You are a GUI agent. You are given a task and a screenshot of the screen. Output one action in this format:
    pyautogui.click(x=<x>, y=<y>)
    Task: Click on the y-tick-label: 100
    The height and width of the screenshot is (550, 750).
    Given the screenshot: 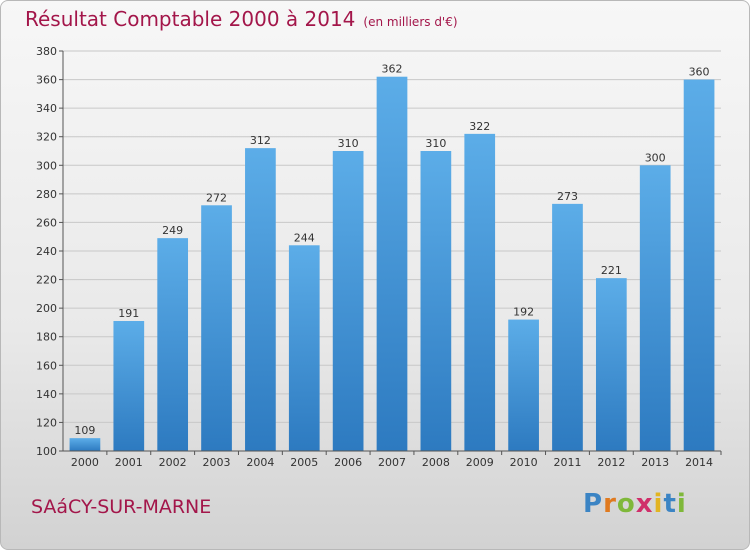 What is the action you would take?
    pyautogui.click(x=46, y=451)
    